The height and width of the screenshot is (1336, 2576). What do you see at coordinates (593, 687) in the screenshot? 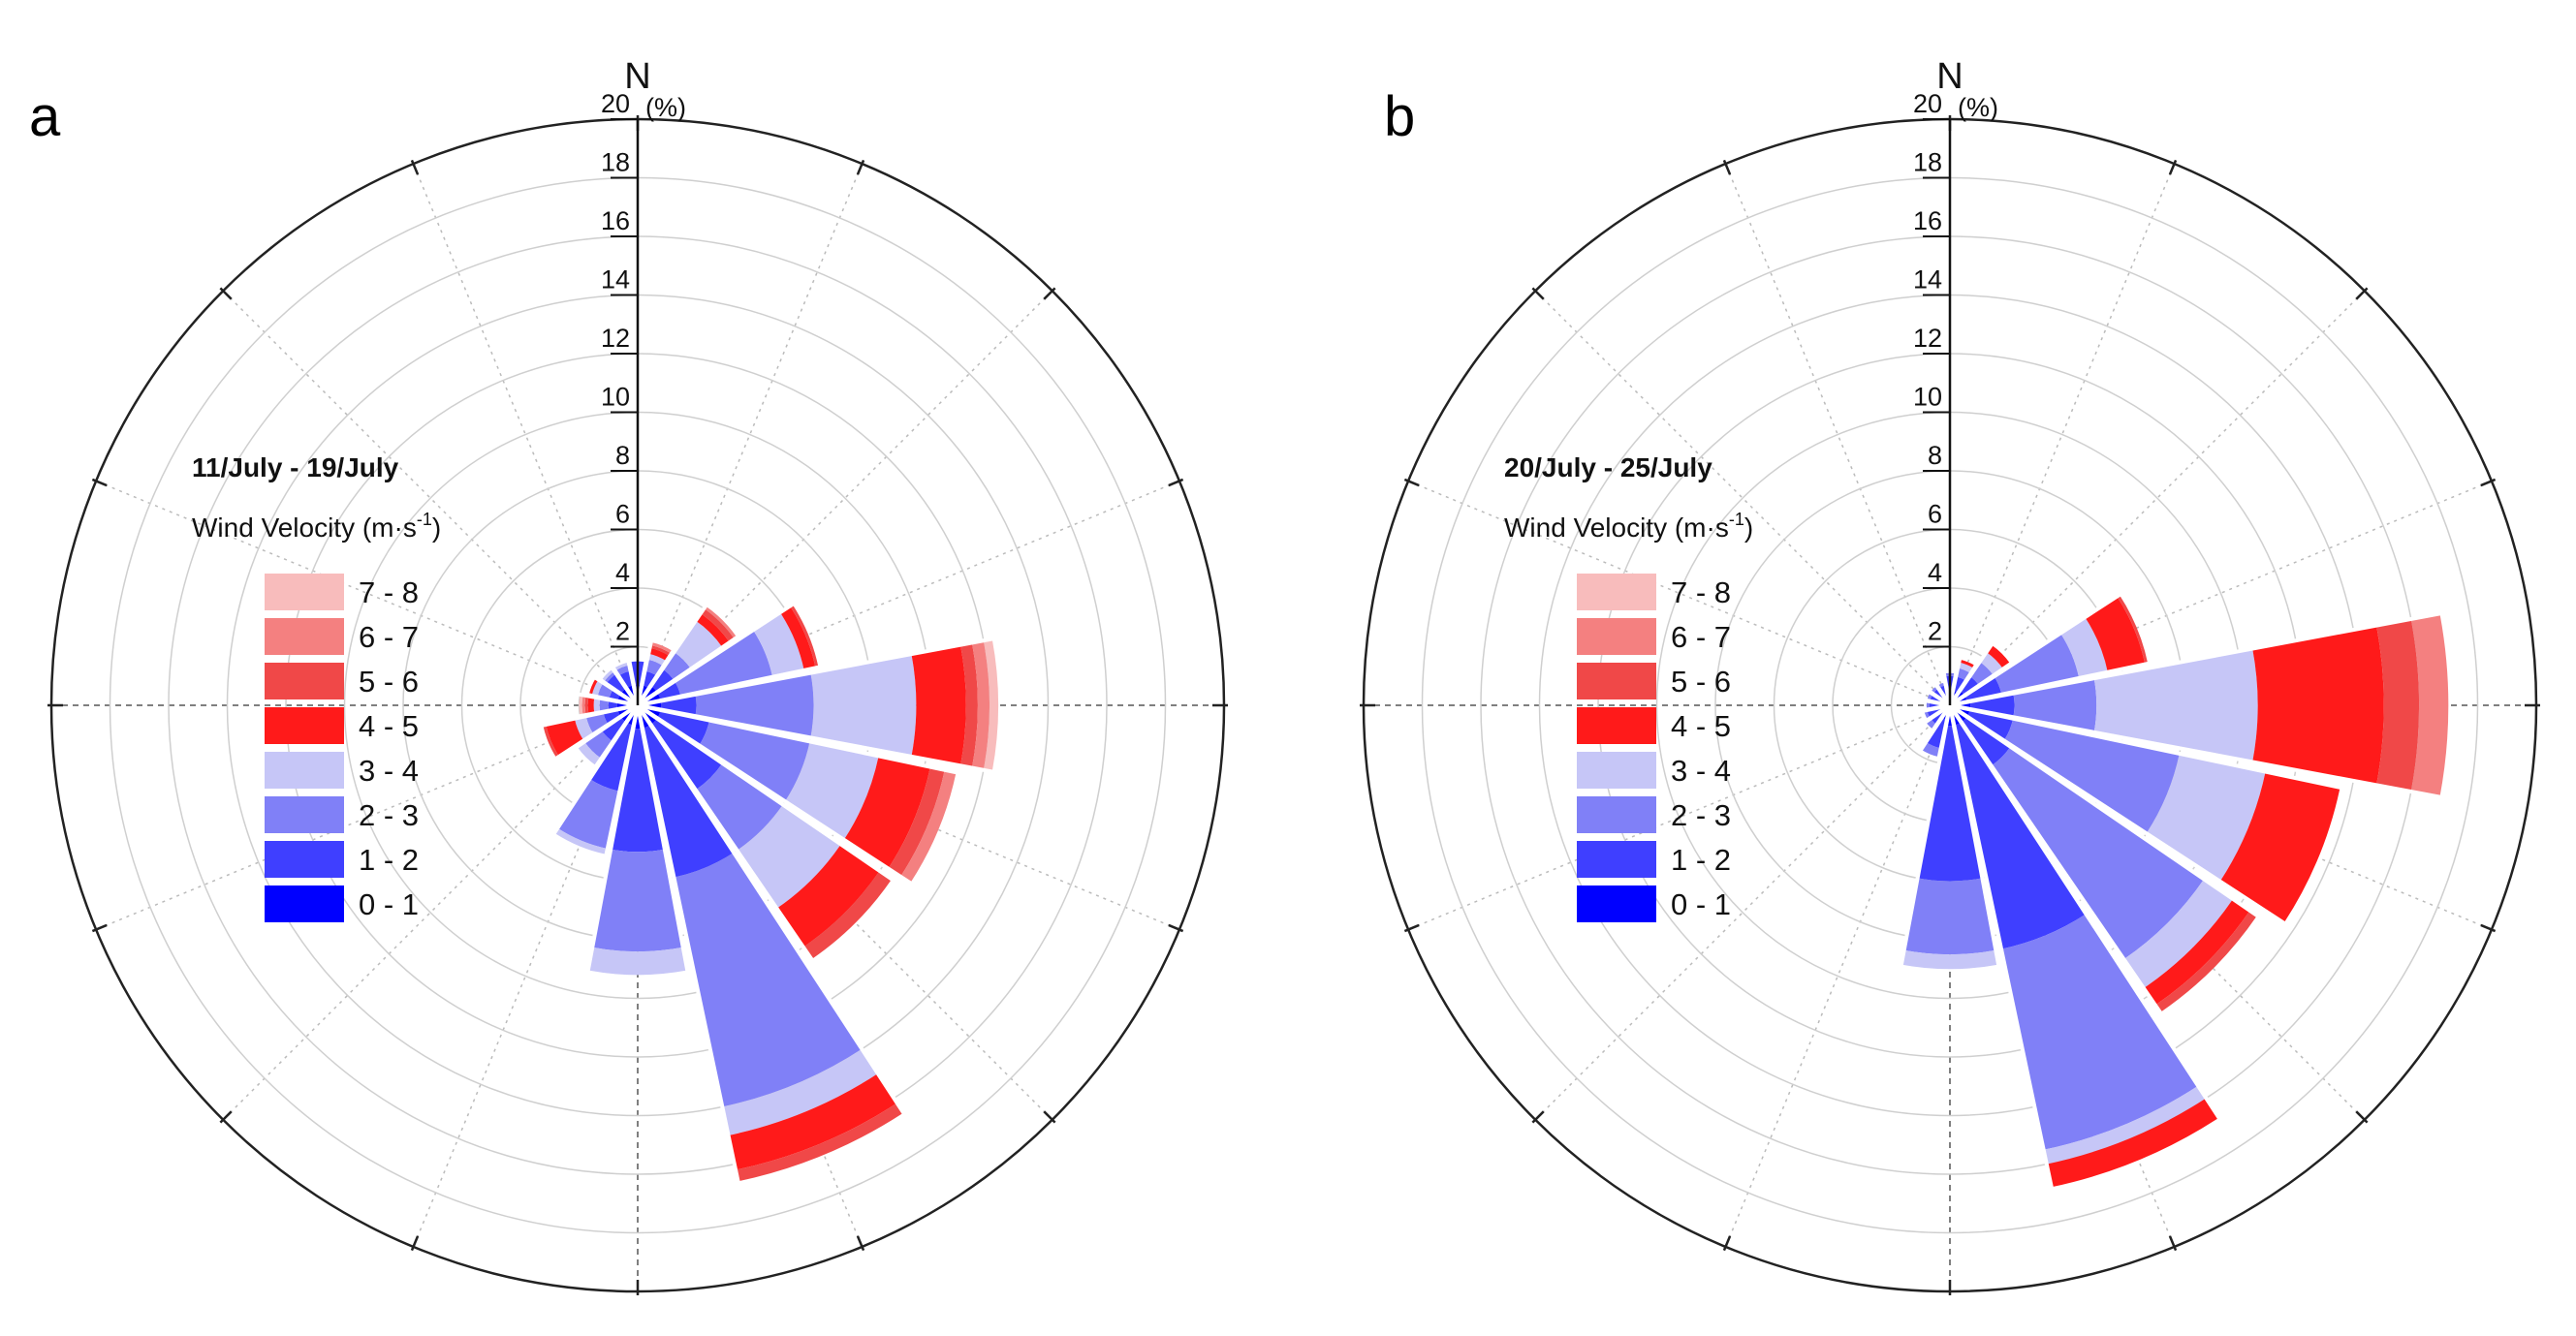
I see `wedge-292.5-bin-4` at bounding box center [593, 687].